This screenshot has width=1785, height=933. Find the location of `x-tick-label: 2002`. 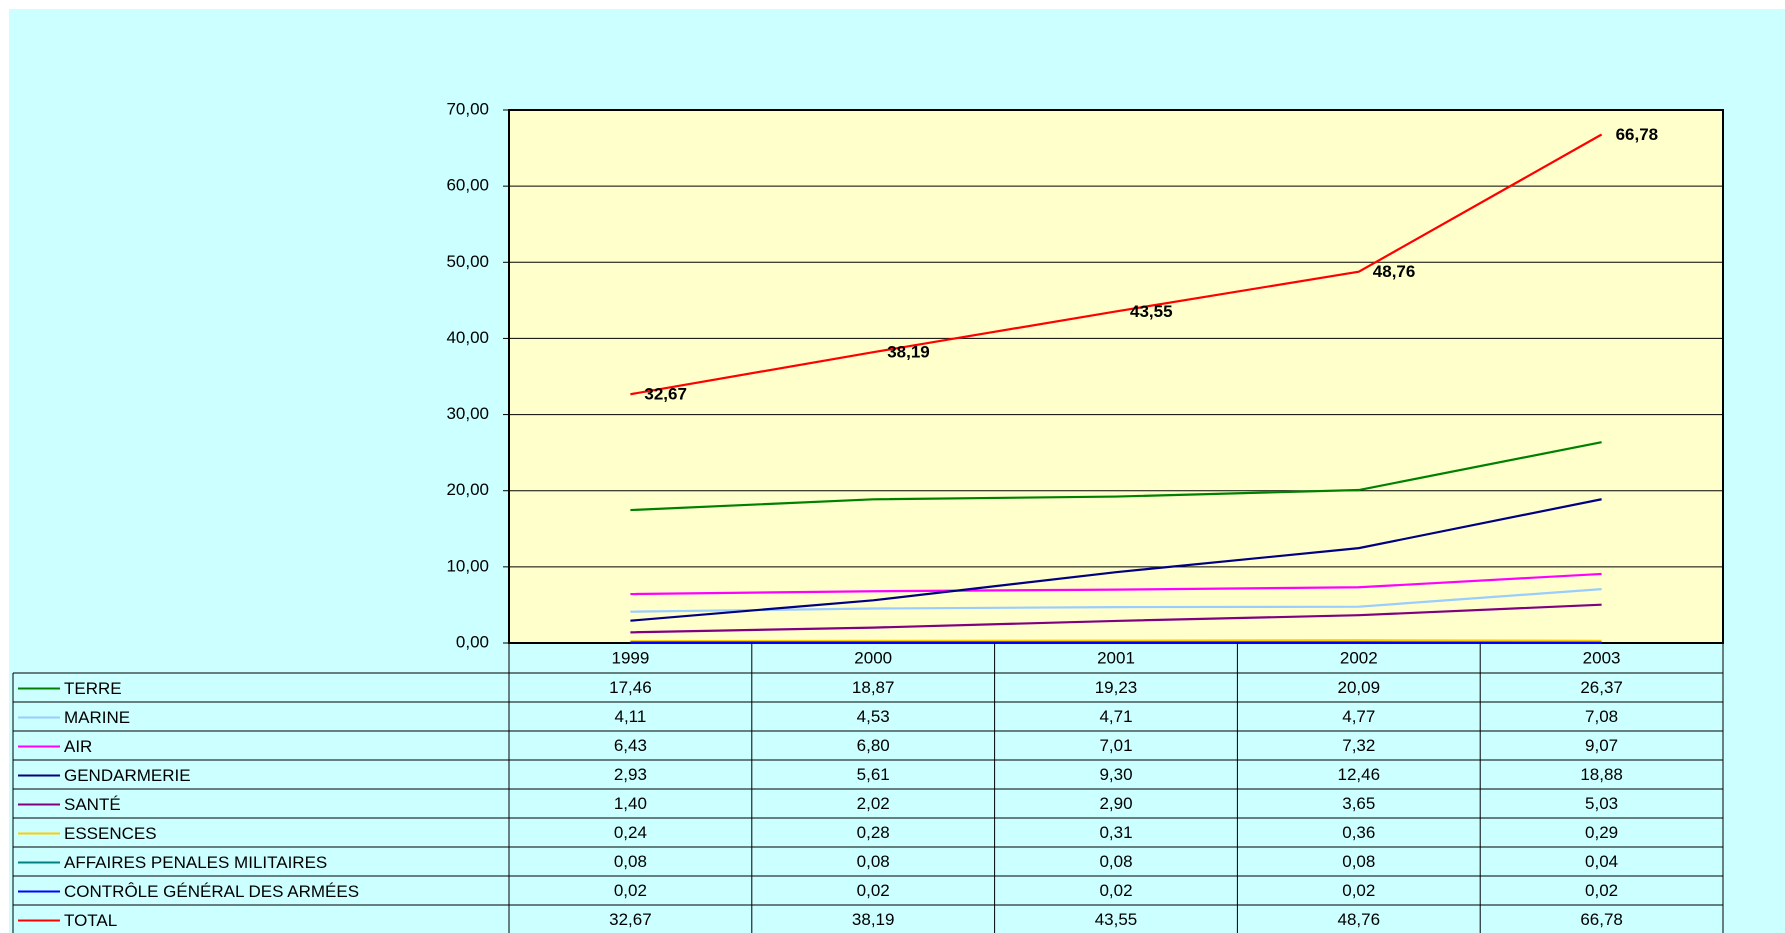

x-tick-label: 2002 is located at coordinates (1359, 657).